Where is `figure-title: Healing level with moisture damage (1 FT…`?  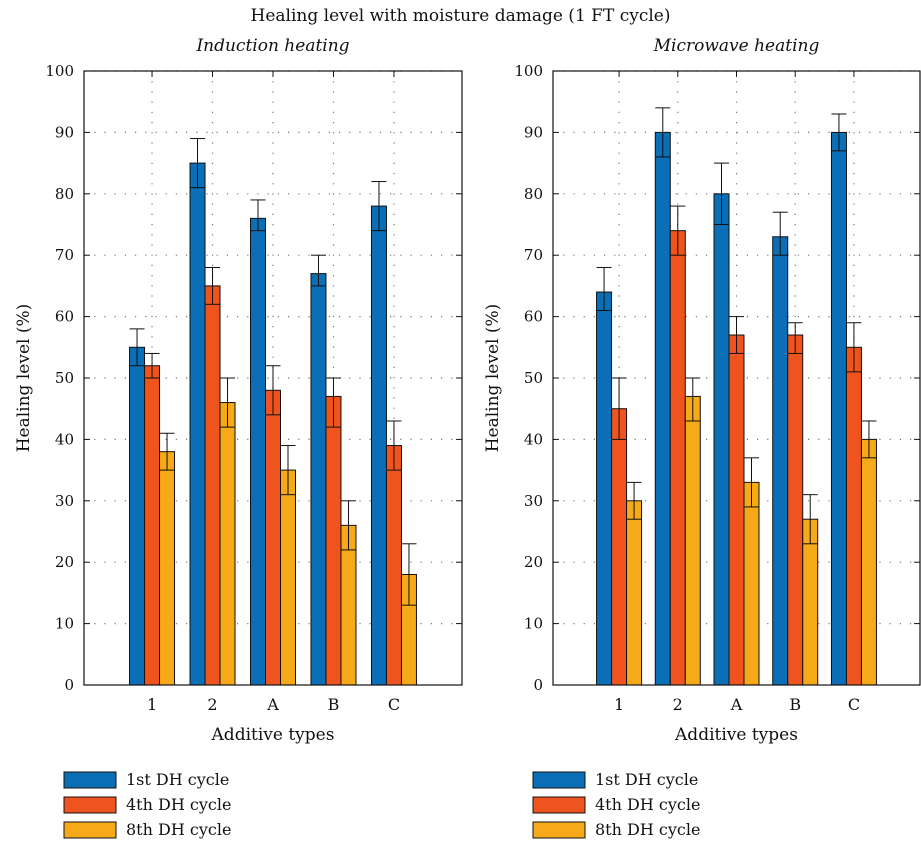 figure-title: Healing level with moisture damage (1 FT… is located at coordinates (460, 16).